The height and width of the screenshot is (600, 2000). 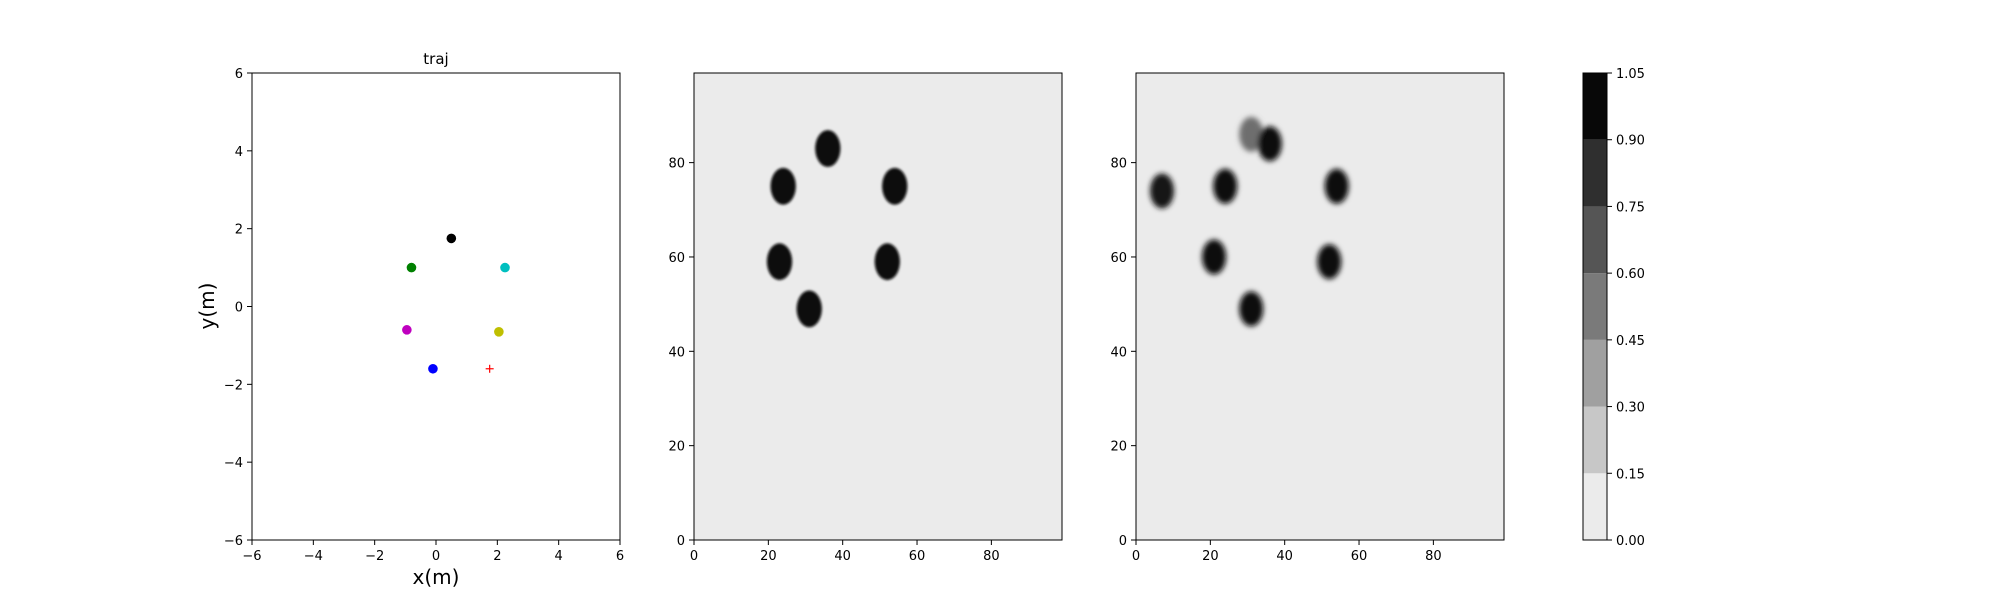 What do you see at coordinates (768, 556) in the screenshot?
I see `map-1-xtick-label: 20` at bounding box center [768, 556].